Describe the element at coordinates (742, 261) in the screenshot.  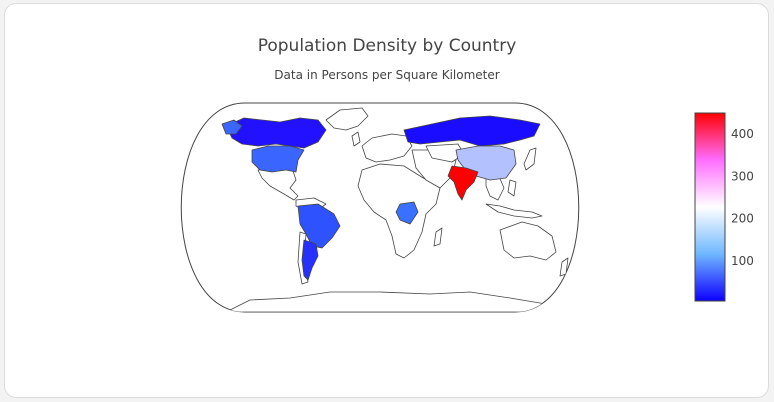
I see `colorbar-tick-label: 100` at that location.